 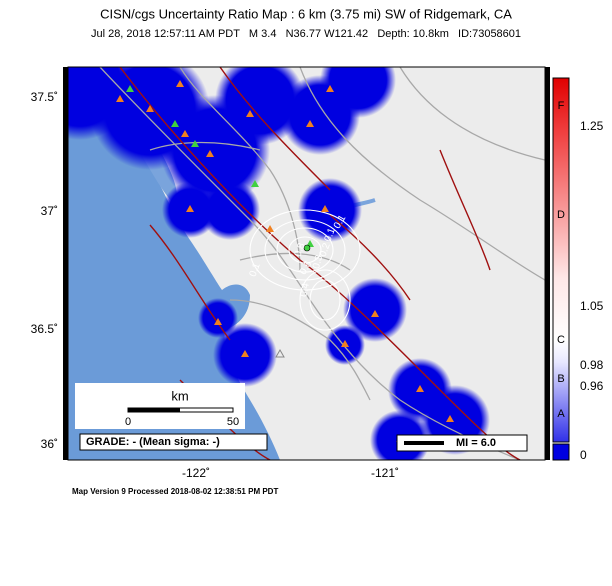 I want to click on frame-bar-right, so click(x=547, y=263).